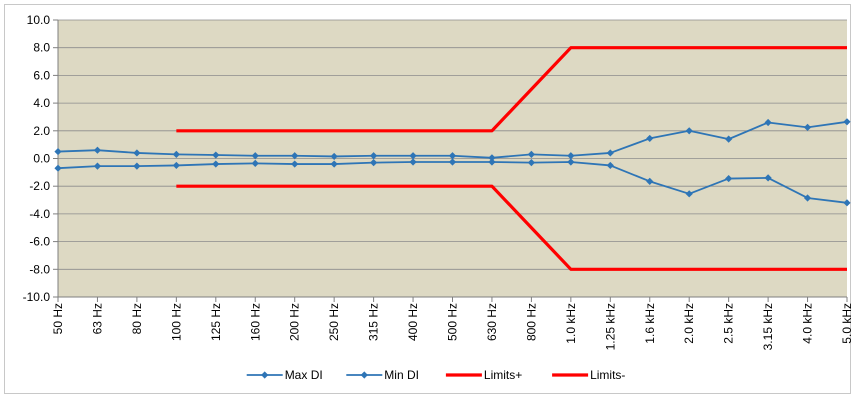 Image resolution: width=853 pixels, height=396 pixels. Describe the element at coordinates (374, 322) in the screenshot. I see `x-tick-label: 315 Hz` at that location.